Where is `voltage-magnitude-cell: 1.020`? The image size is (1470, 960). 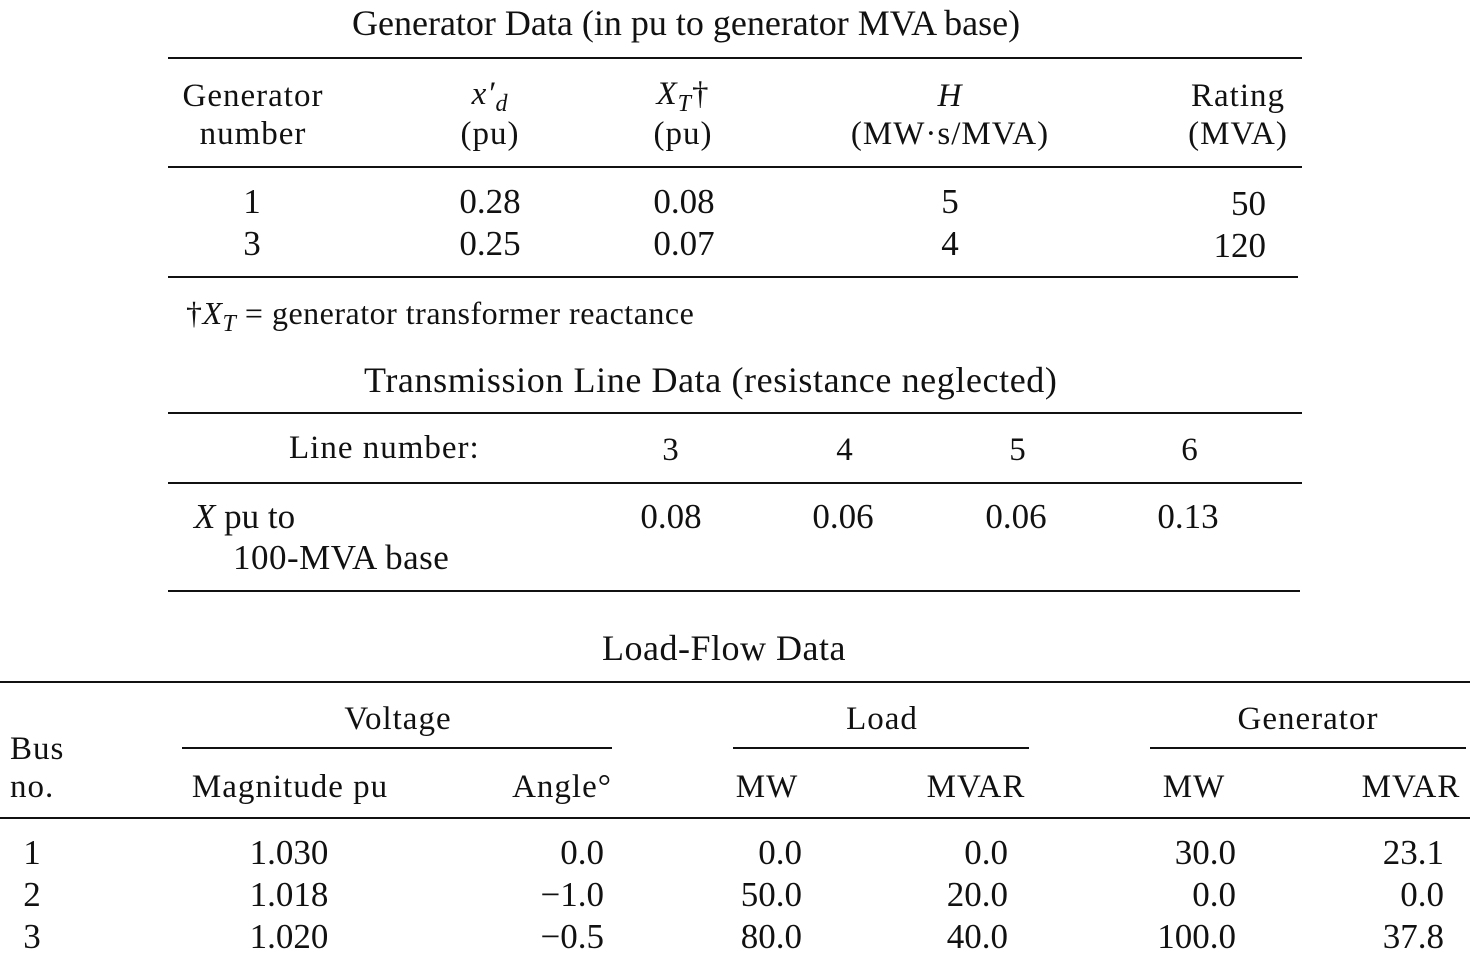
voltage-magnitude-cell: 1.020 is located at coordinates (289, 936).